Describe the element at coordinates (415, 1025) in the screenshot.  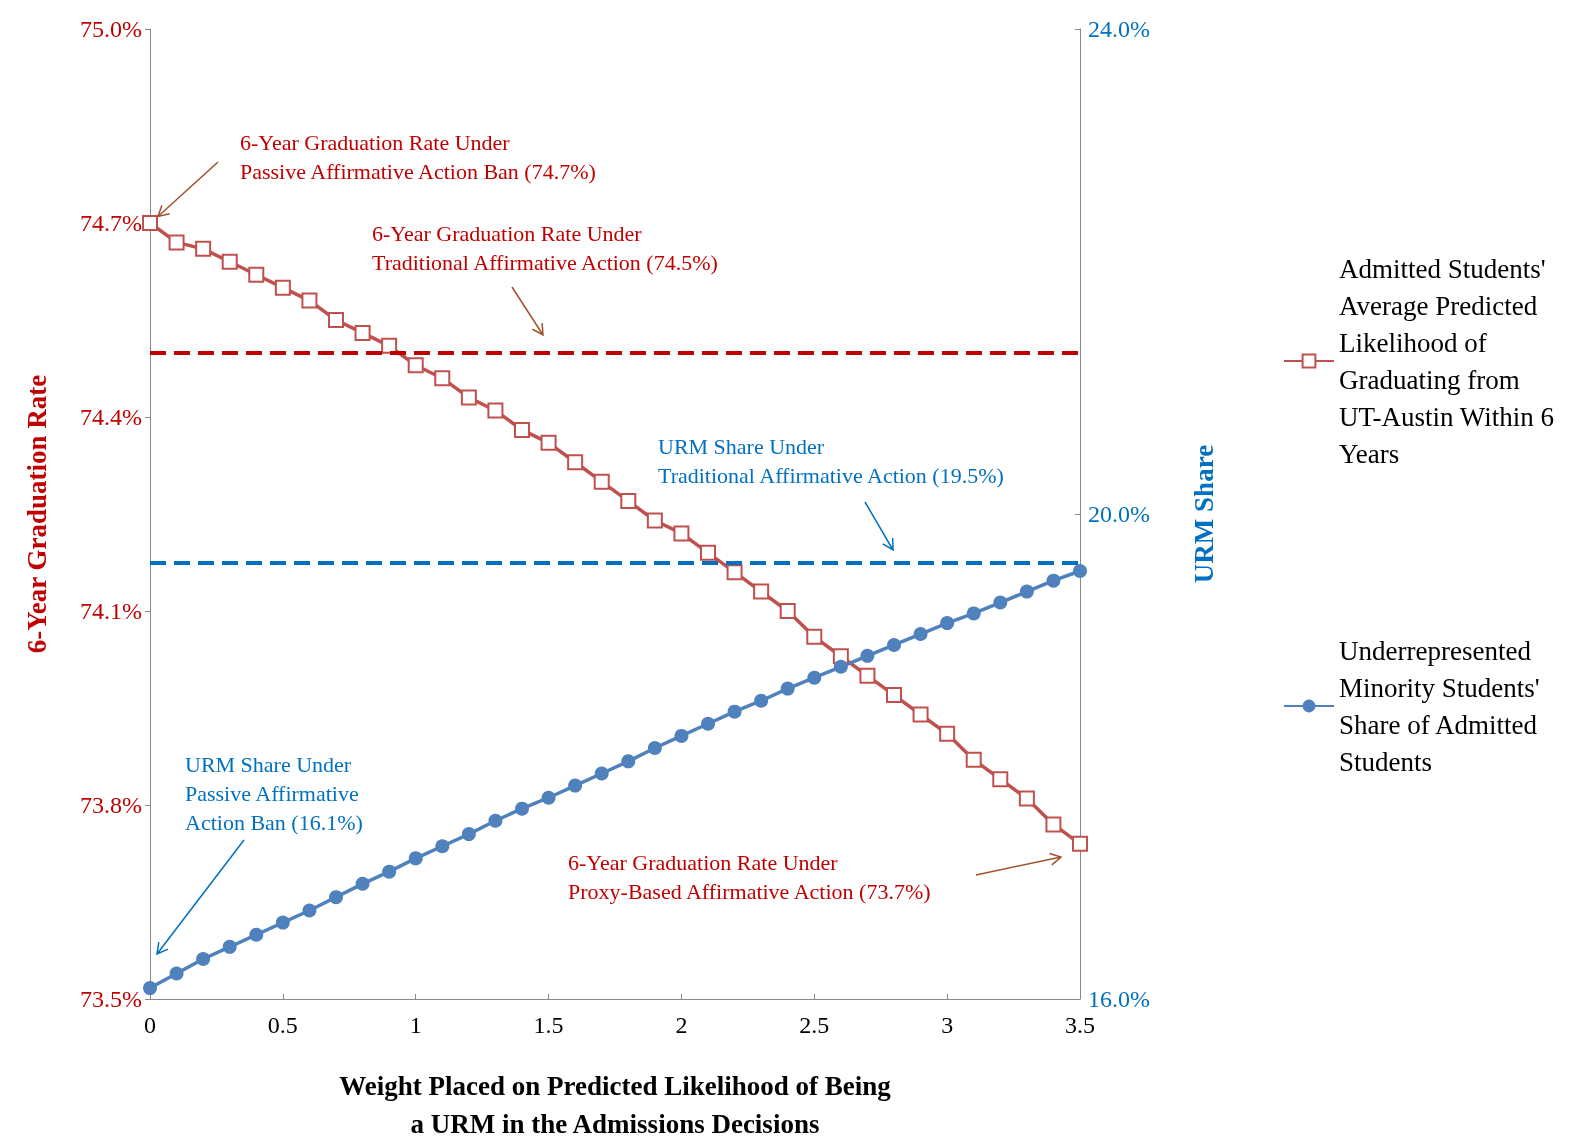
I see `x-tick-label: 1` at that location.